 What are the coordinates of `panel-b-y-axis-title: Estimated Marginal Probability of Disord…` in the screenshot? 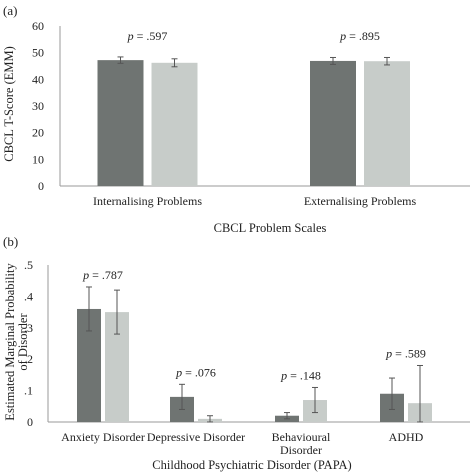 It's located at (16, 342).